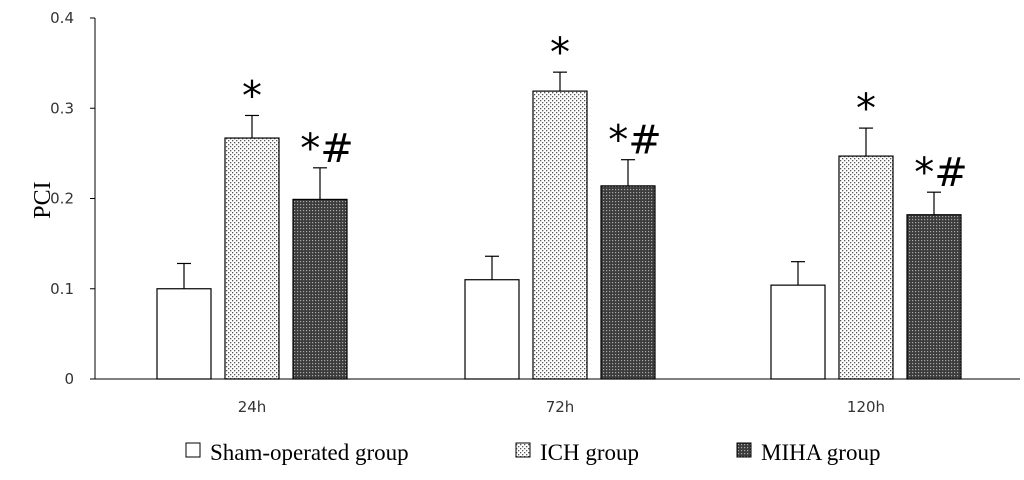 The width and height of the screenshot is (1024, 480). What do you see at coordinates (43, 199) in the screenshot?
I see `y-axis-label: PCI` at bounding box center [43, 199].